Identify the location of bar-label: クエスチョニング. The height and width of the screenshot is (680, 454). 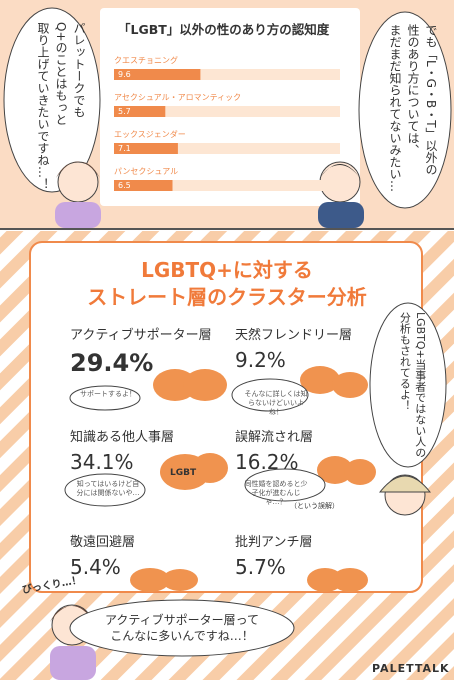
(146, 60).